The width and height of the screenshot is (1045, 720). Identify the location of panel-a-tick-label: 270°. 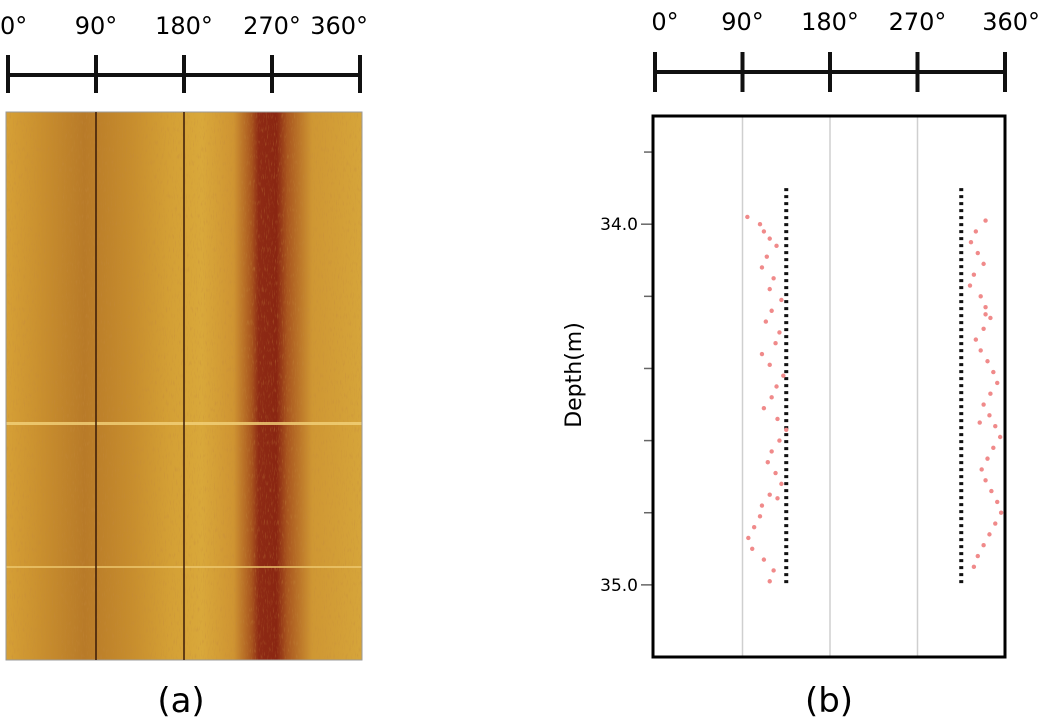
(272, 26).